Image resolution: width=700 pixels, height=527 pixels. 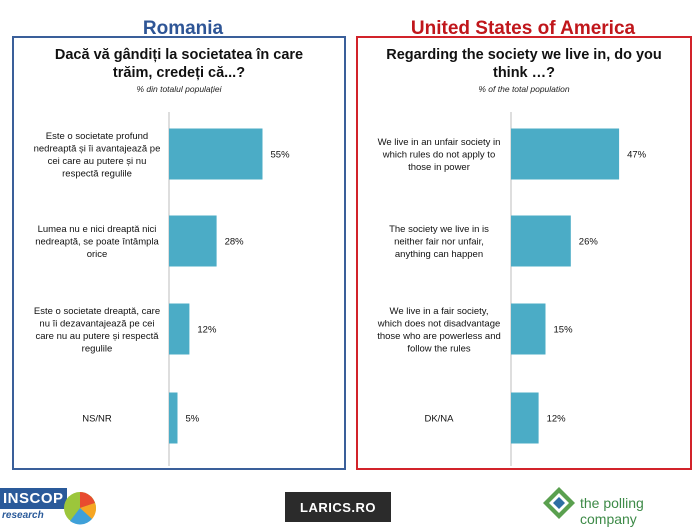 I want to click on category-label: orice, so click(x=97, y=254).